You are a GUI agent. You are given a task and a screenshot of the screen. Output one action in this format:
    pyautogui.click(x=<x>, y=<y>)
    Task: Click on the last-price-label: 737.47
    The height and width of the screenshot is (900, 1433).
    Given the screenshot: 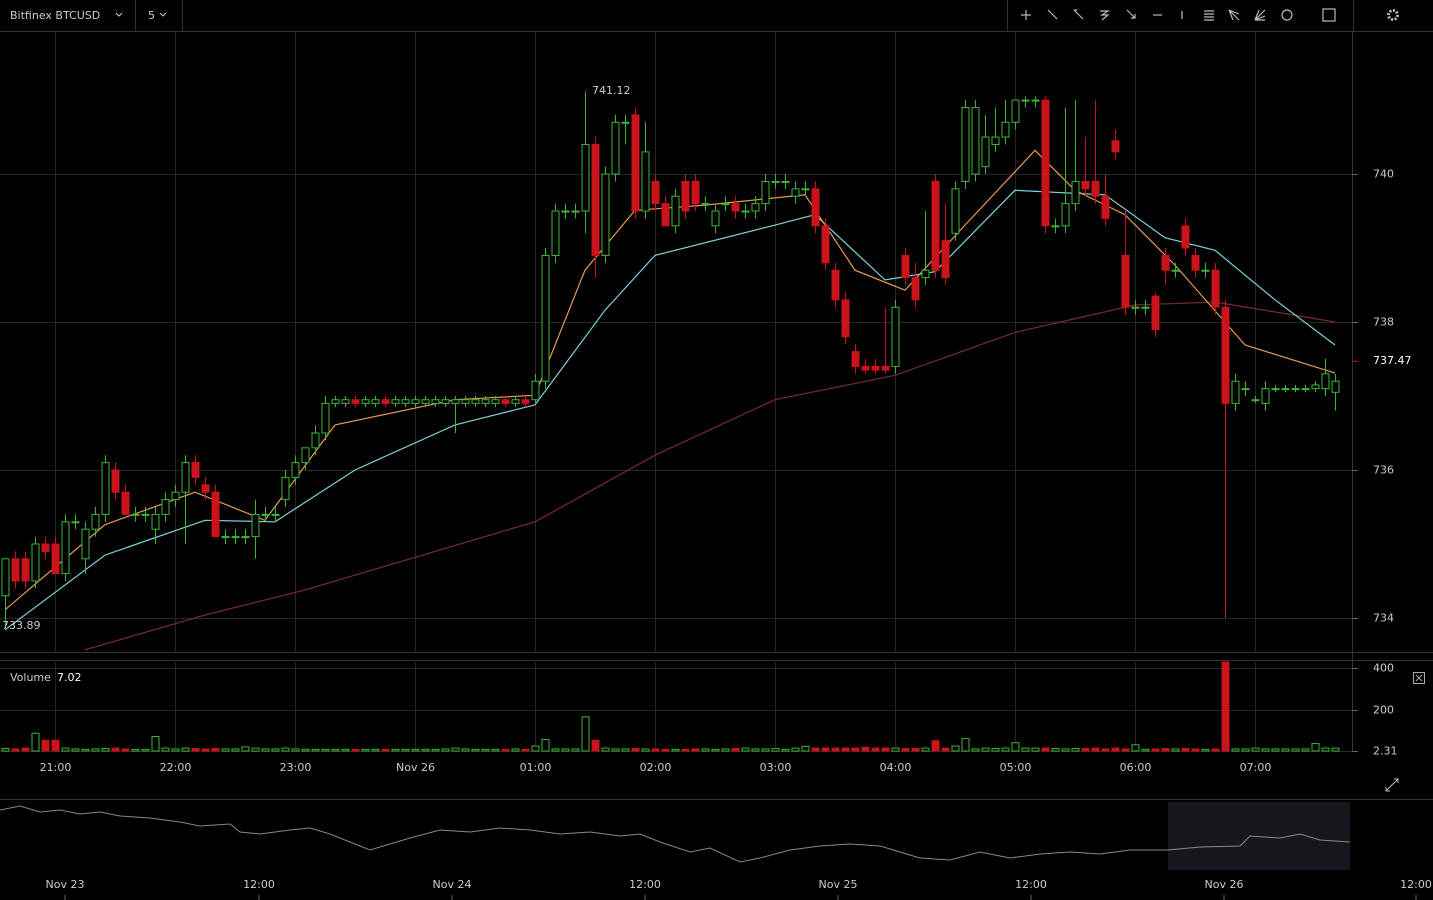 What is the action you would take?
    pyautogui.click(x=1392, y=360)
    